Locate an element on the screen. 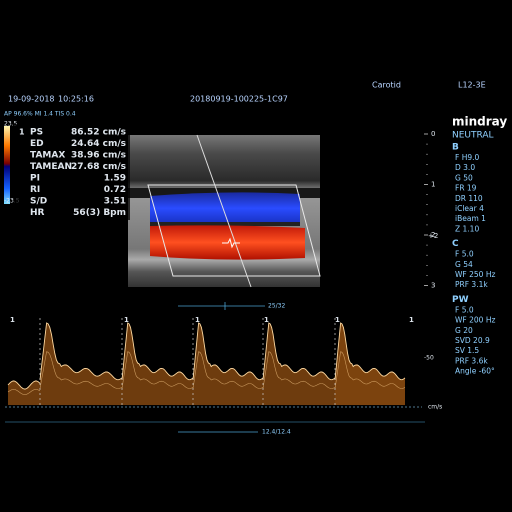 This screenshot has height=512, width=512. parameter: FR 19 is located at coordinates (466, 188).